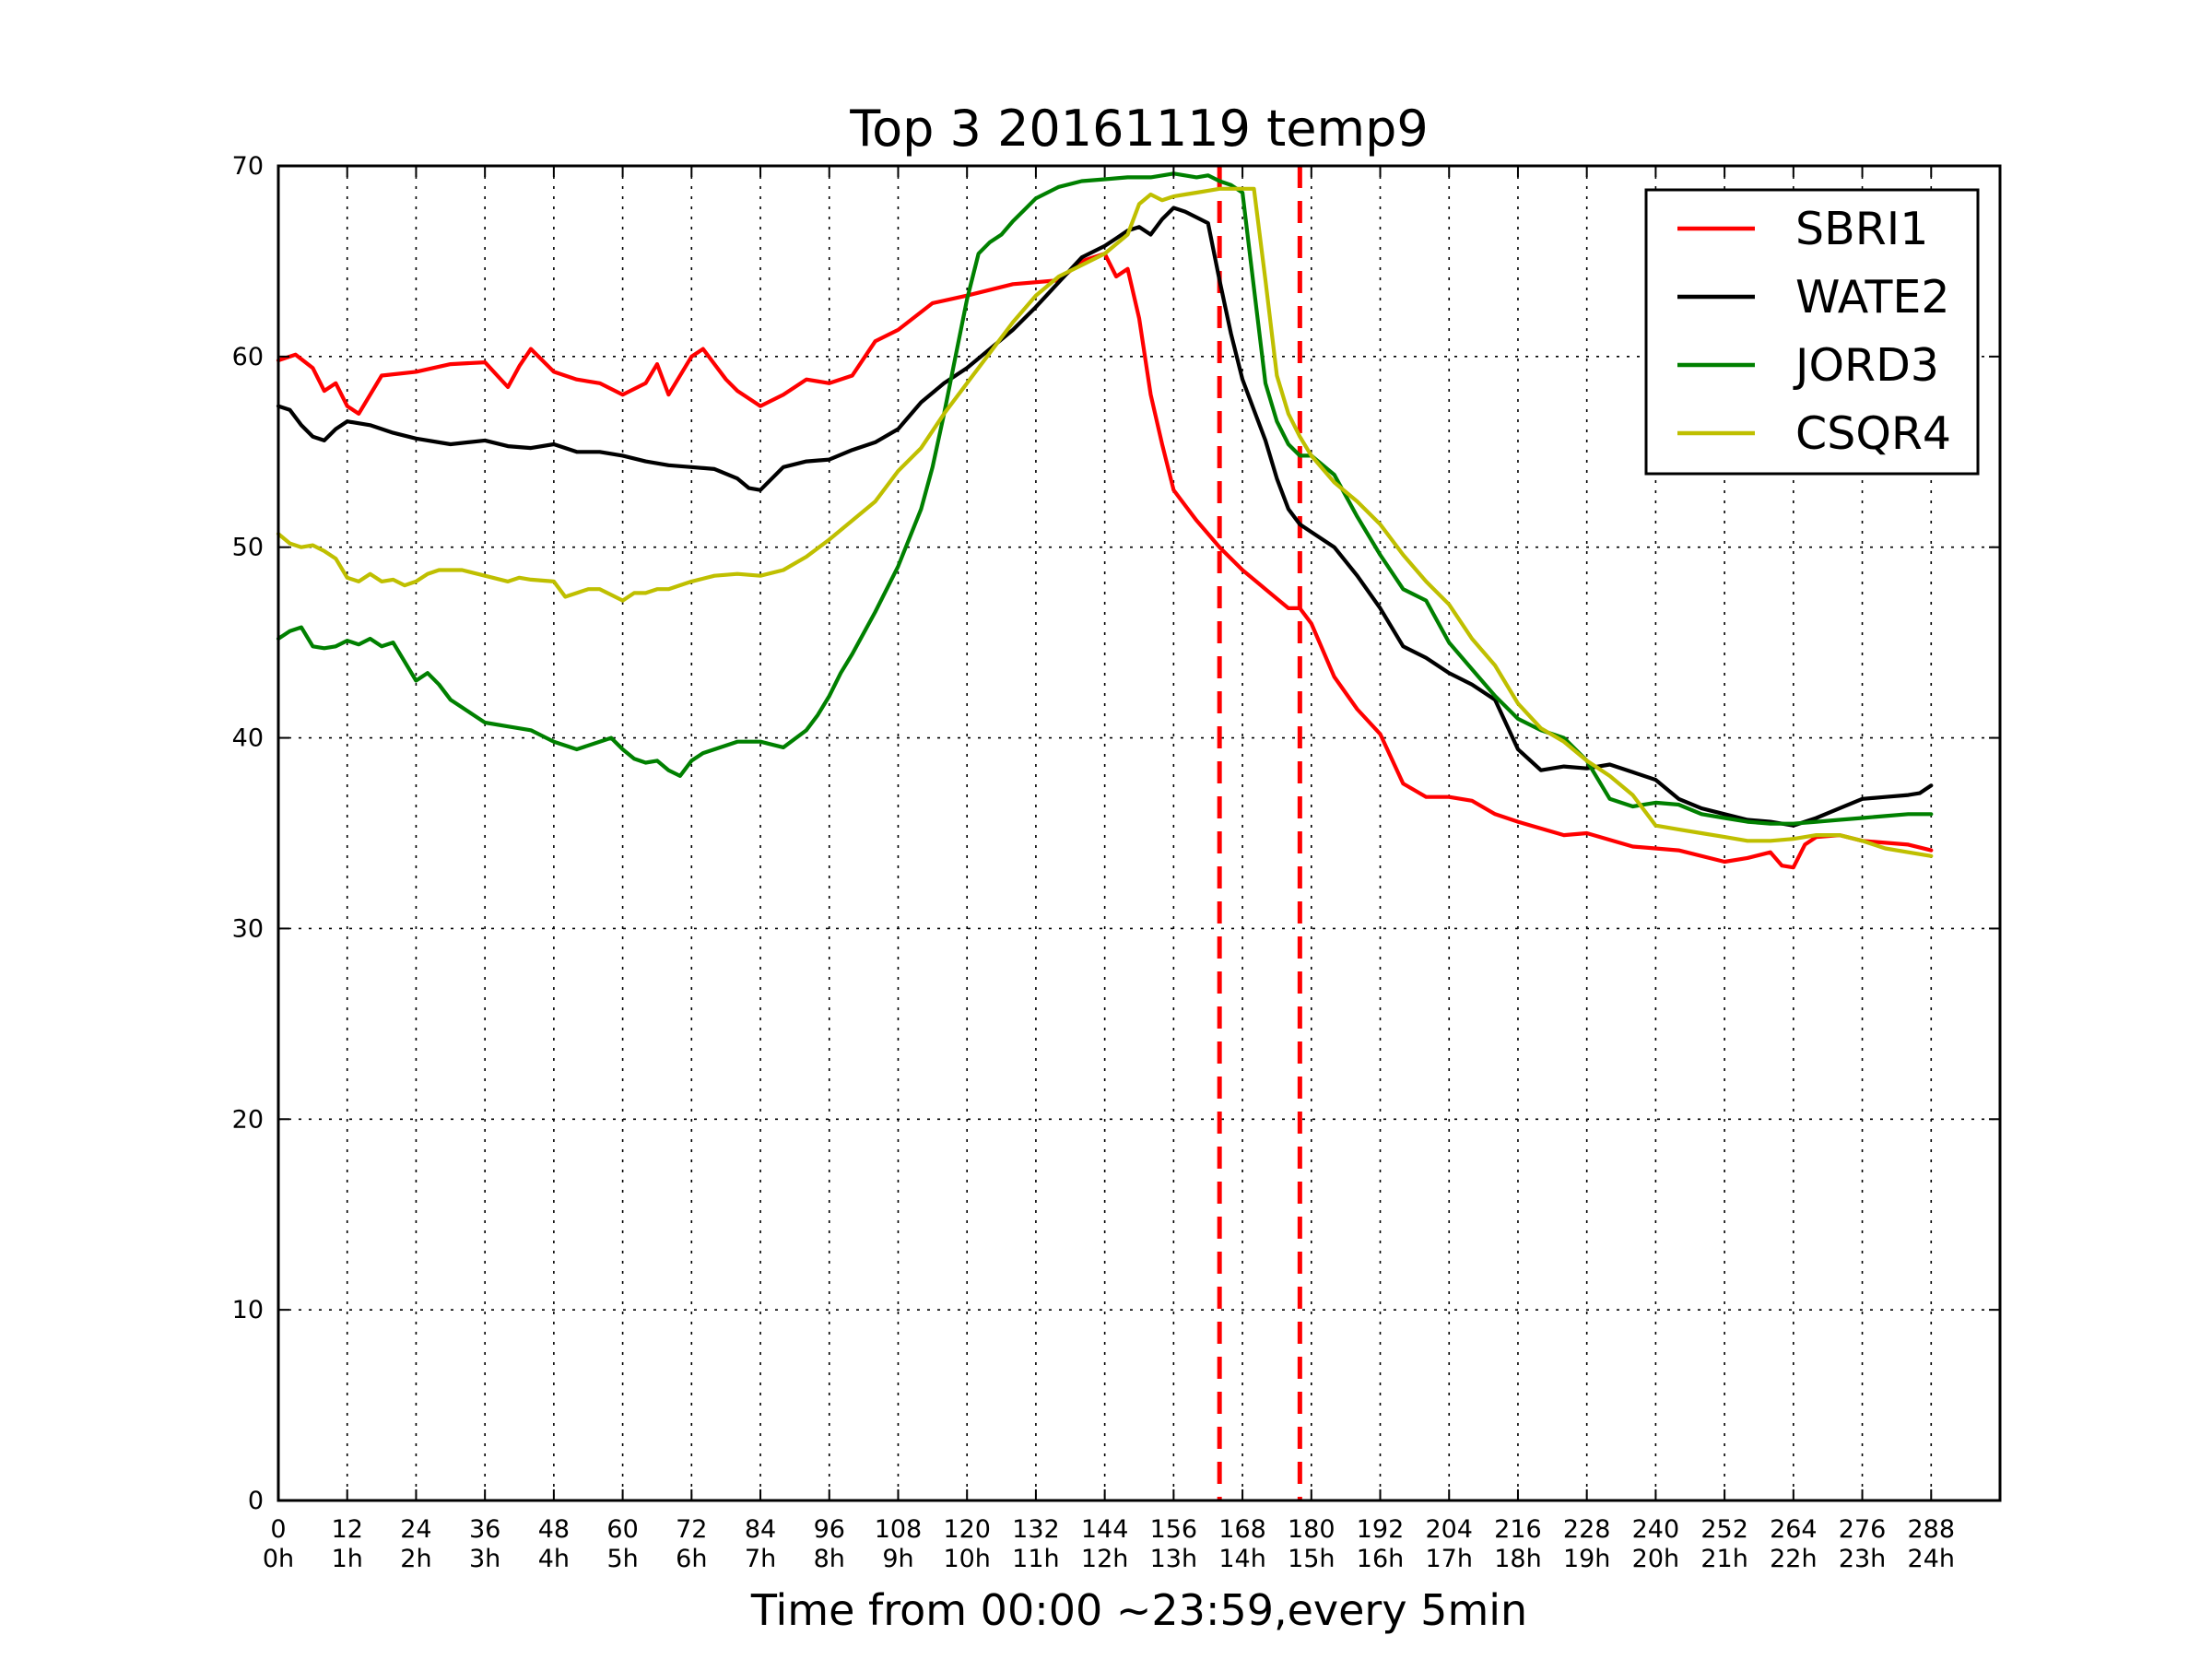 The width and height of the screenshot is (2212, 1659). What do you see at coordinates (1724, 1529) in the screenshot?
I see `x-tick-label: 252` at bounding box center [1724, 1529].